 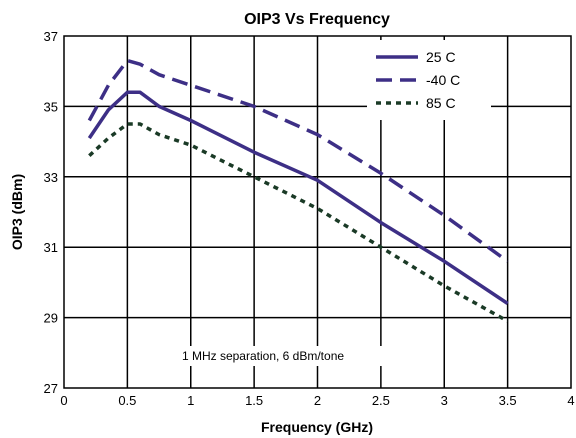 What do you see at coordinates (51, 36) in the screenshot?
I see `y-tick-label: 37` at bounding box center [51, 36].